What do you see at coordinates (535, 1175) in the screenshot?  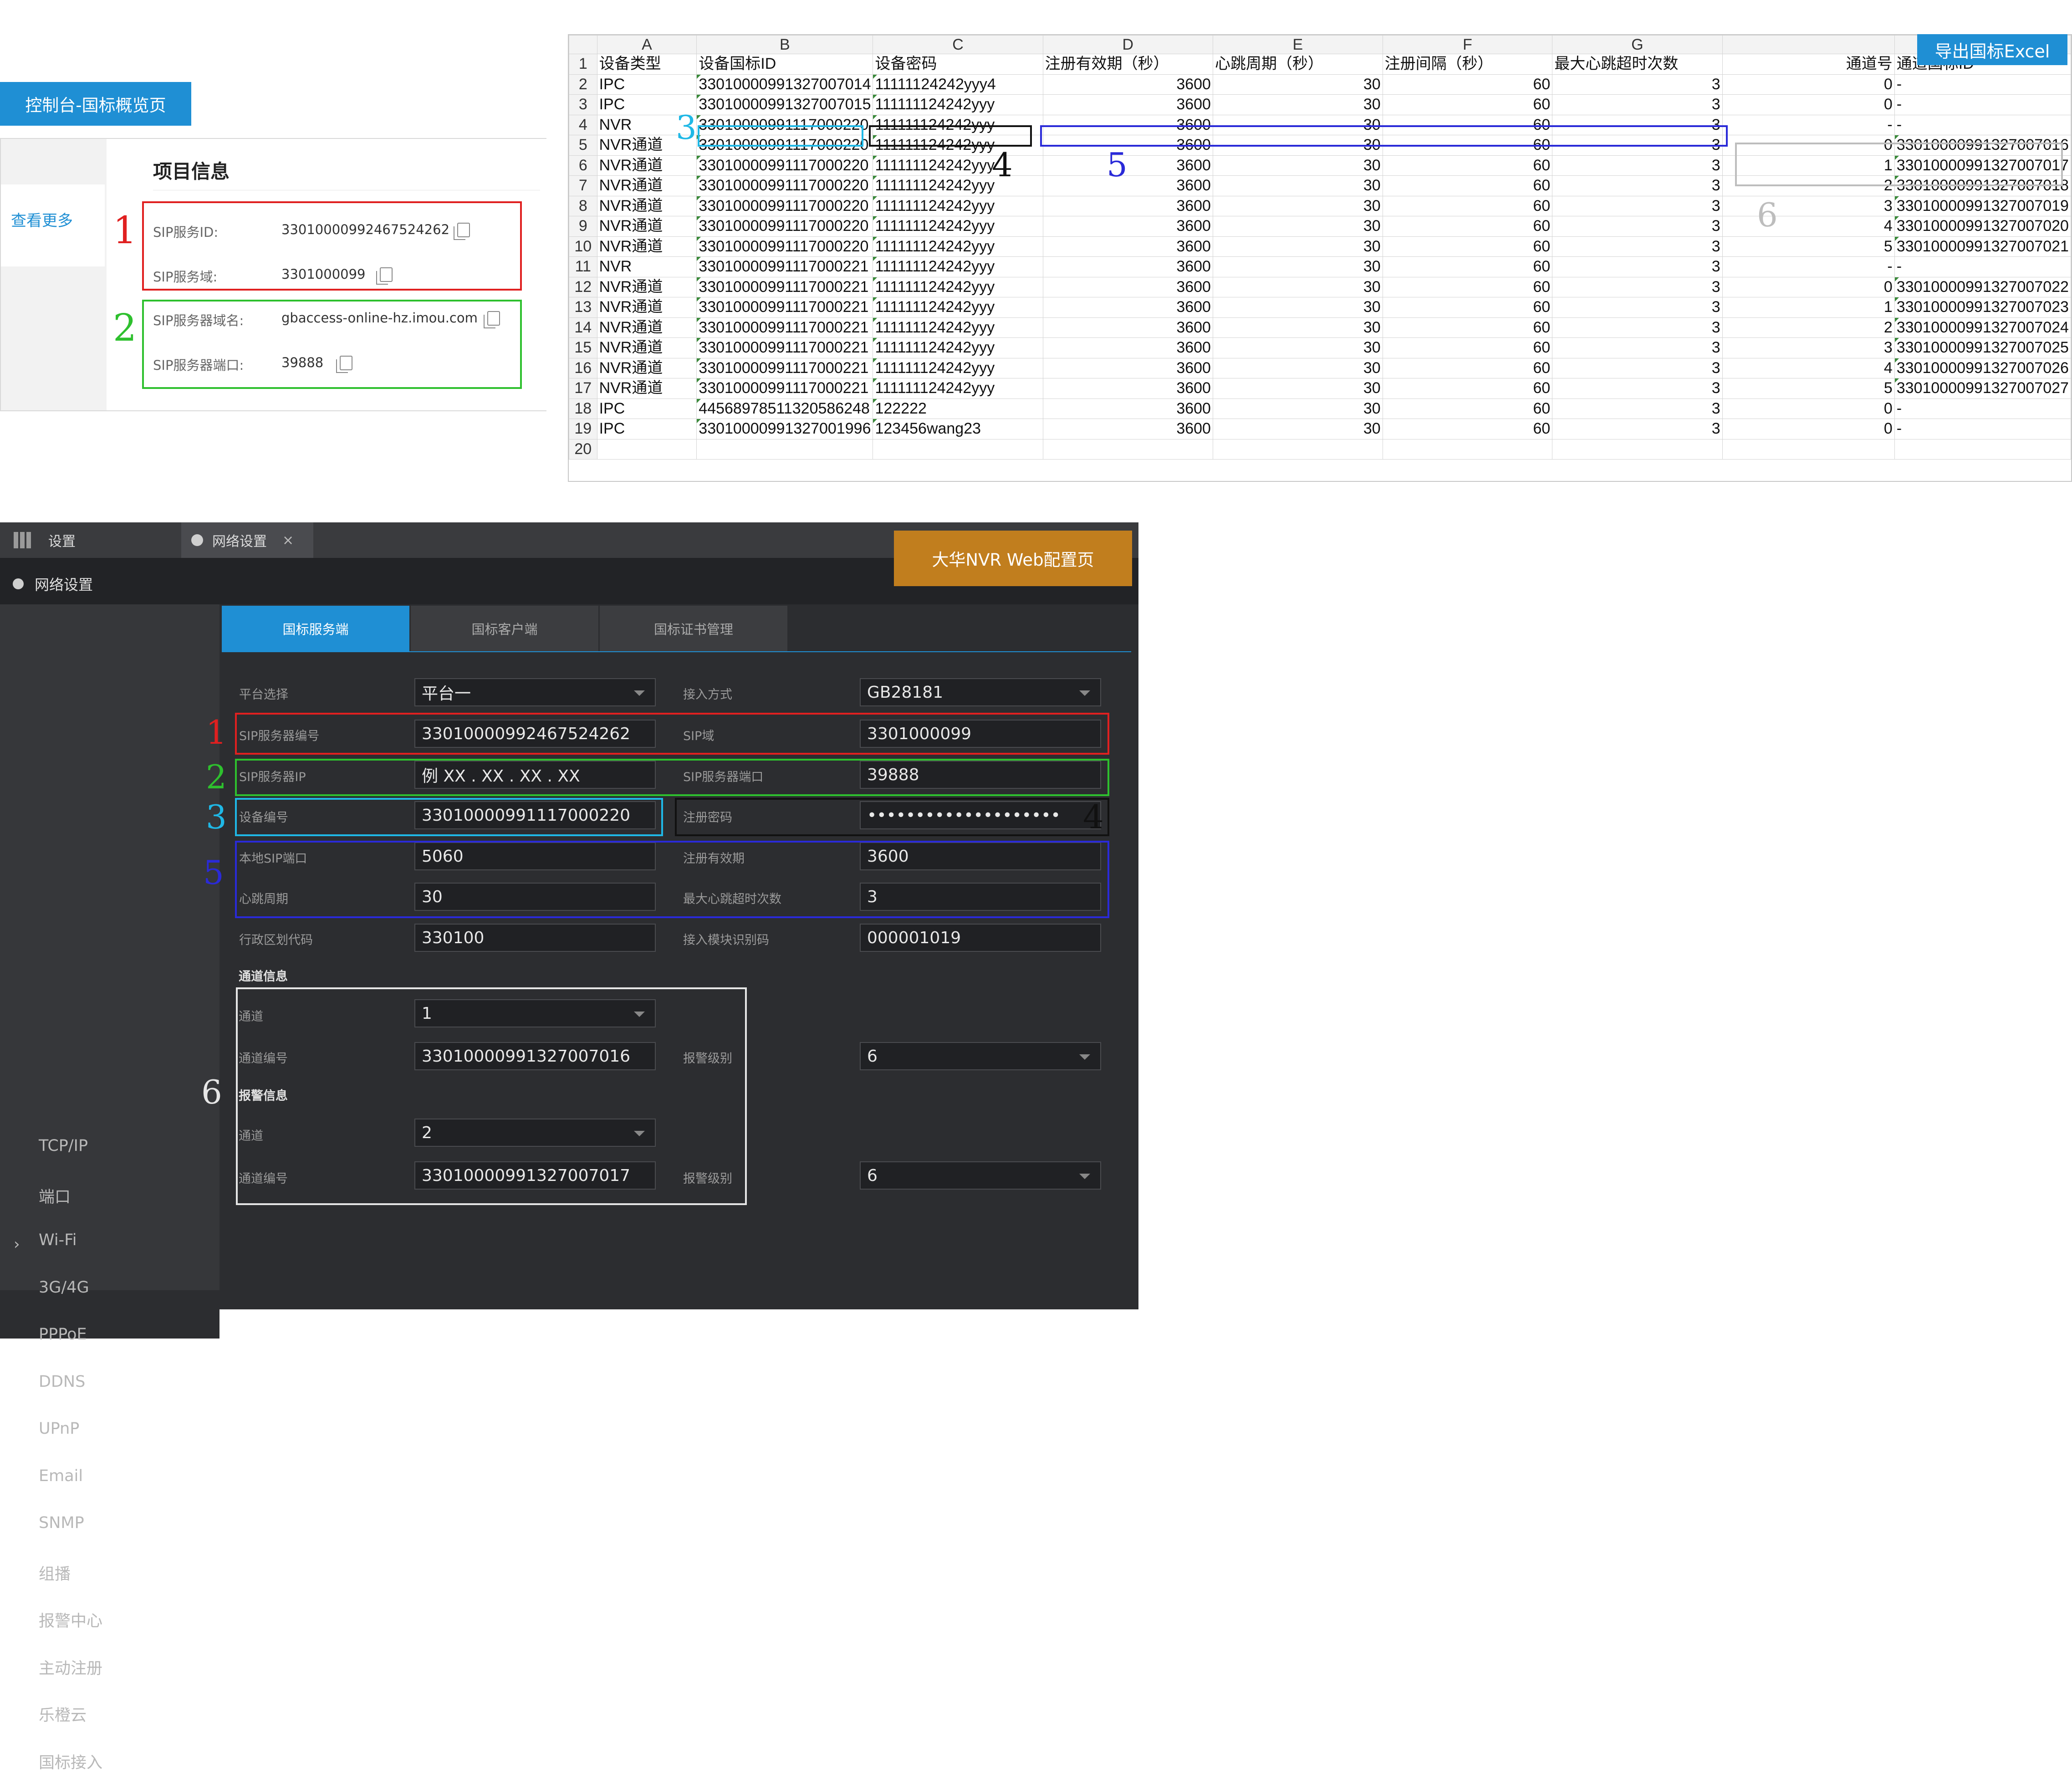 I see `alarm-no-input: 33010000991327007017` at bounding box center [535, 1175].